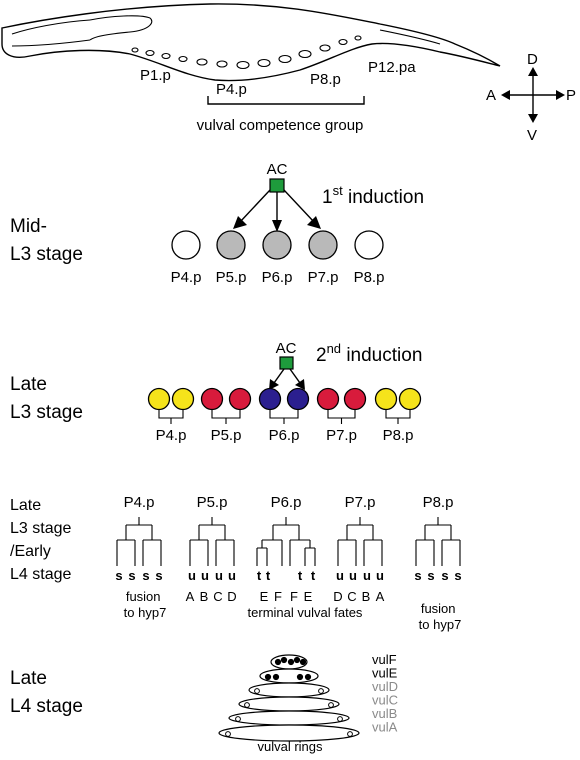 This screenshot has height=760, width=580. I want to click on lineage-root-label: P5.p, so click(212, 502).